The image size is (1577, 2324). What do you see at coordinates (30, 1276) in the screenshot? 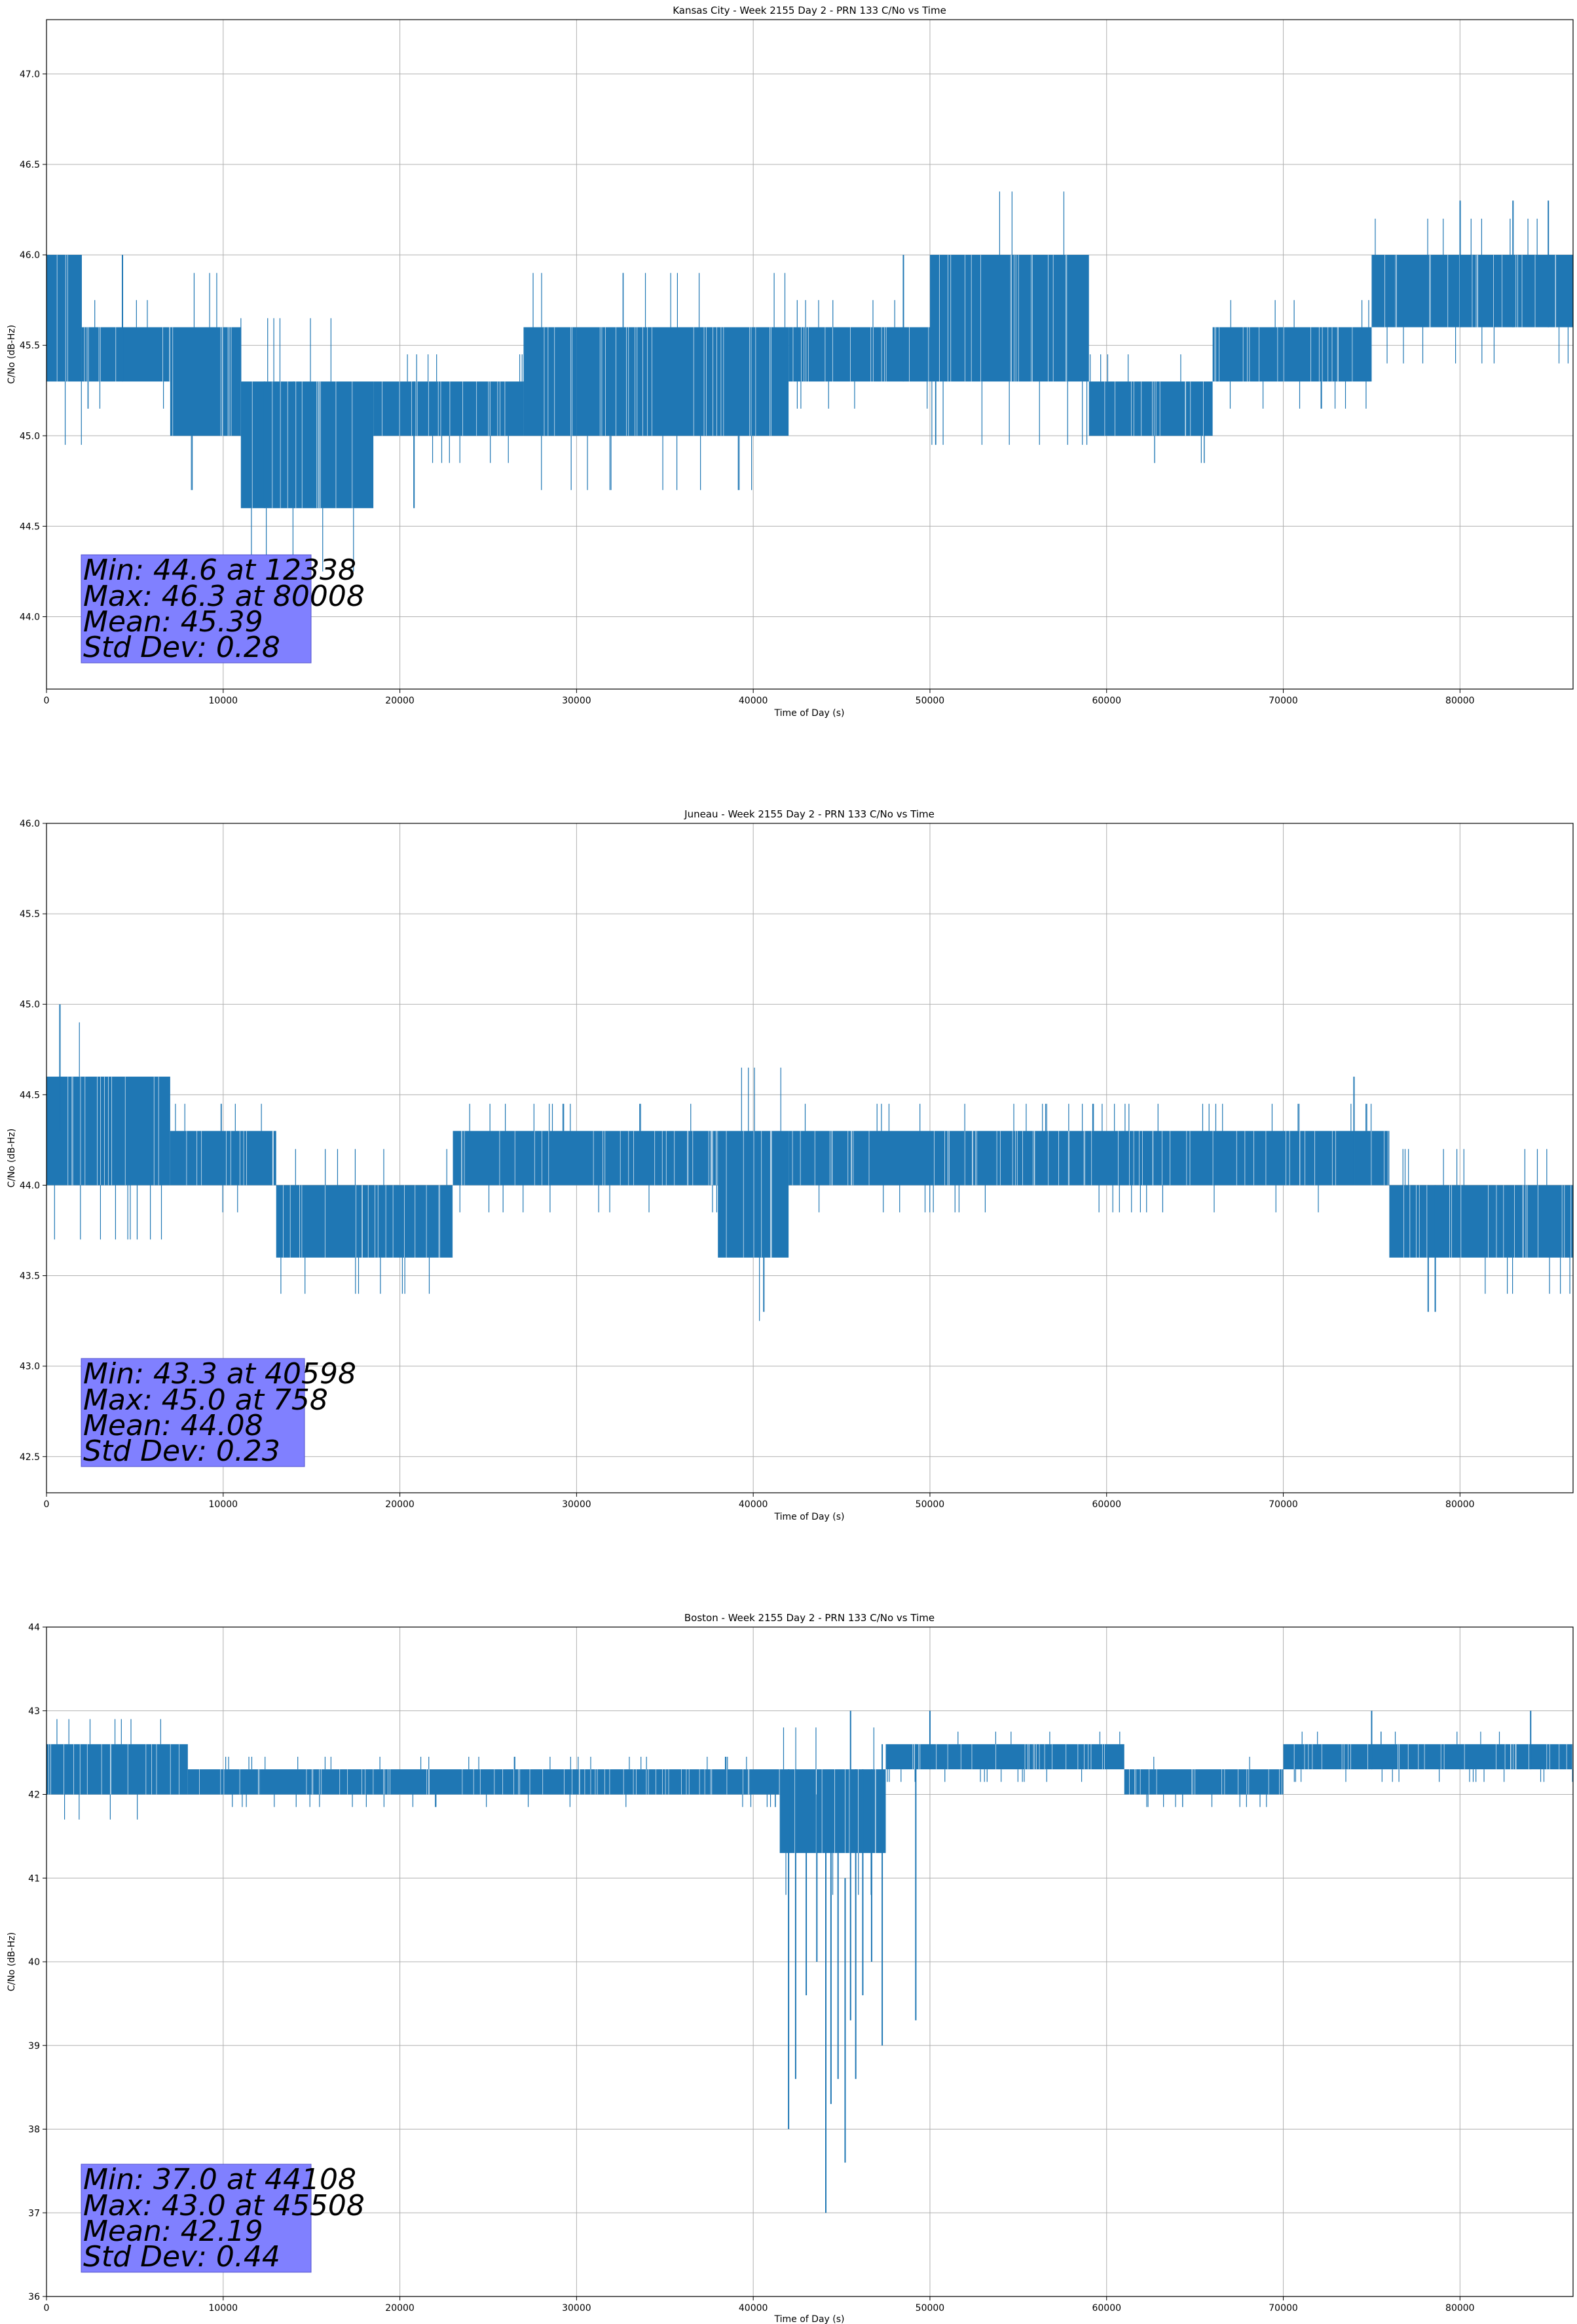
I see `y-tick-label: 43.5` at bounding box center [30, 1276].